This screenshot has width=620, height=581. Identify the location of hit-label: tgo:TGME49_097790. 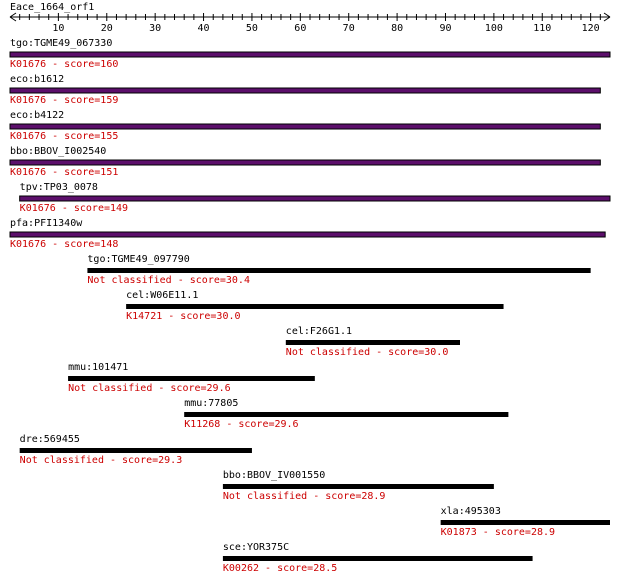
(138, 259).